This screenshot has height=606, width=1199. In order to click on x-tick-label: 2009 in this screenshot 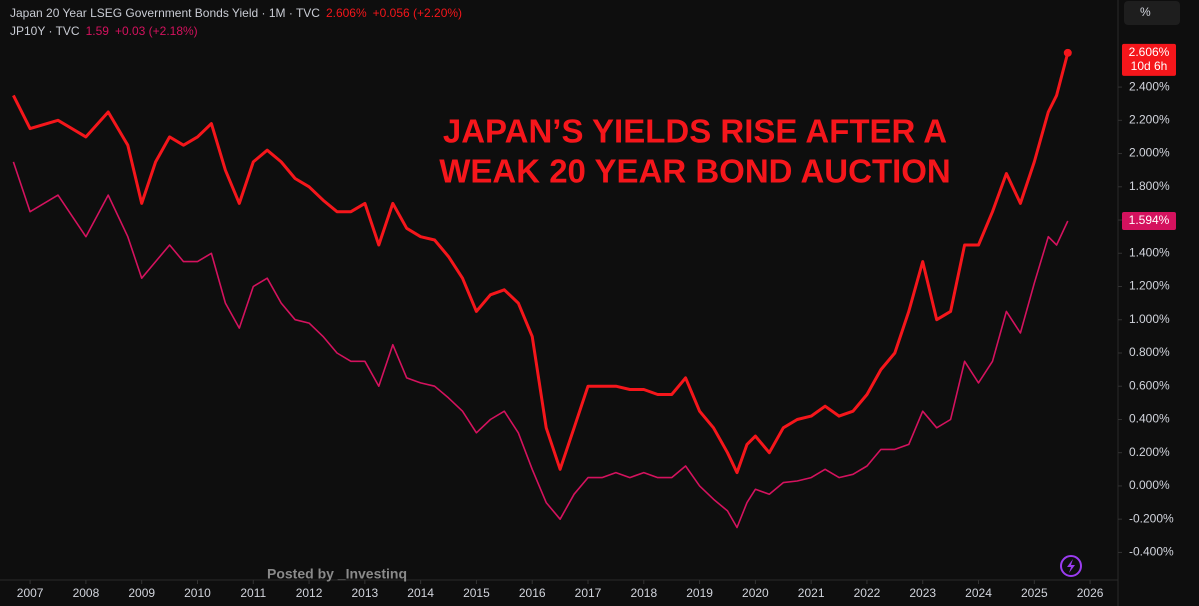, I will do `click(141, 593)`.